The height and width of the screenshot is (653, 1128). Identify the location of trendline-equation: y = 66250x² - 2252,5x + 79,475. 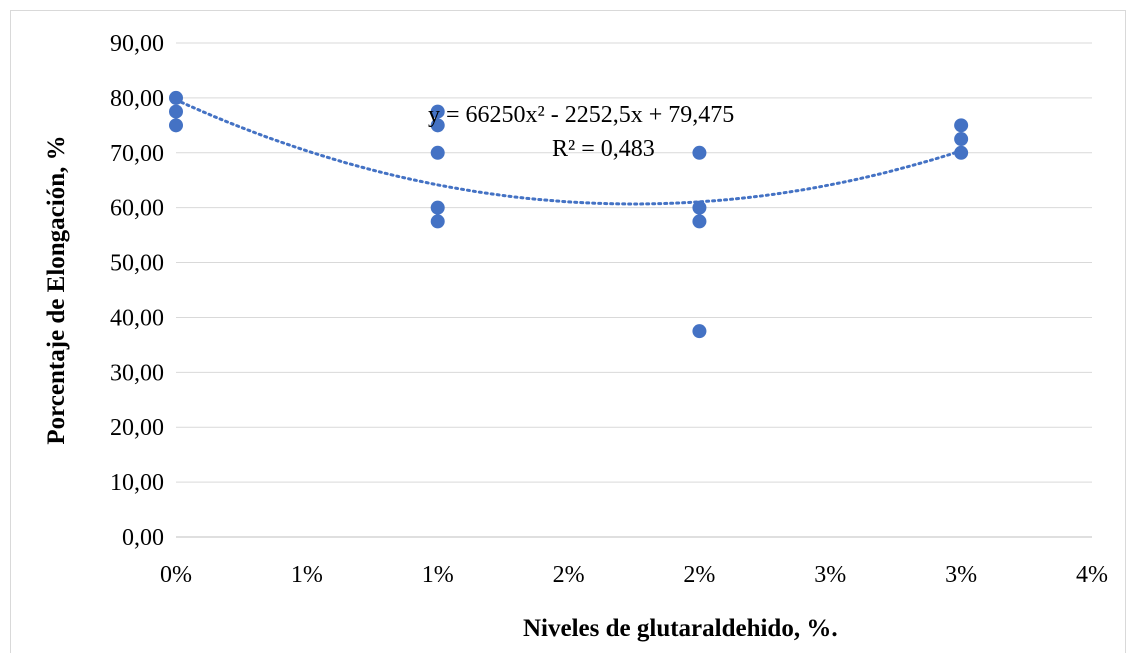
(581, 115).